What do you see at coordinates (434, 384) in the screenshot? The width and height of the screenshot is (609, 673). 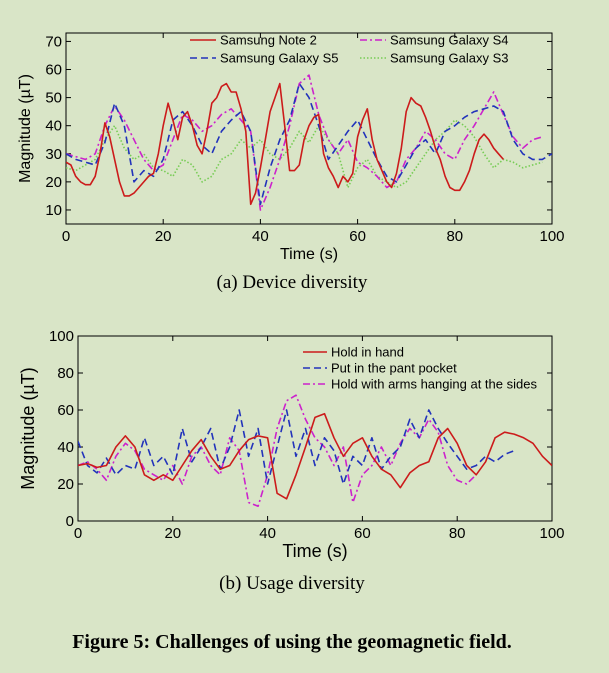 I see `legend-label-hold-with-arms-hanging-at-the-sides: Hold with arms hanging at the sides` at bounding box center [434, 384].